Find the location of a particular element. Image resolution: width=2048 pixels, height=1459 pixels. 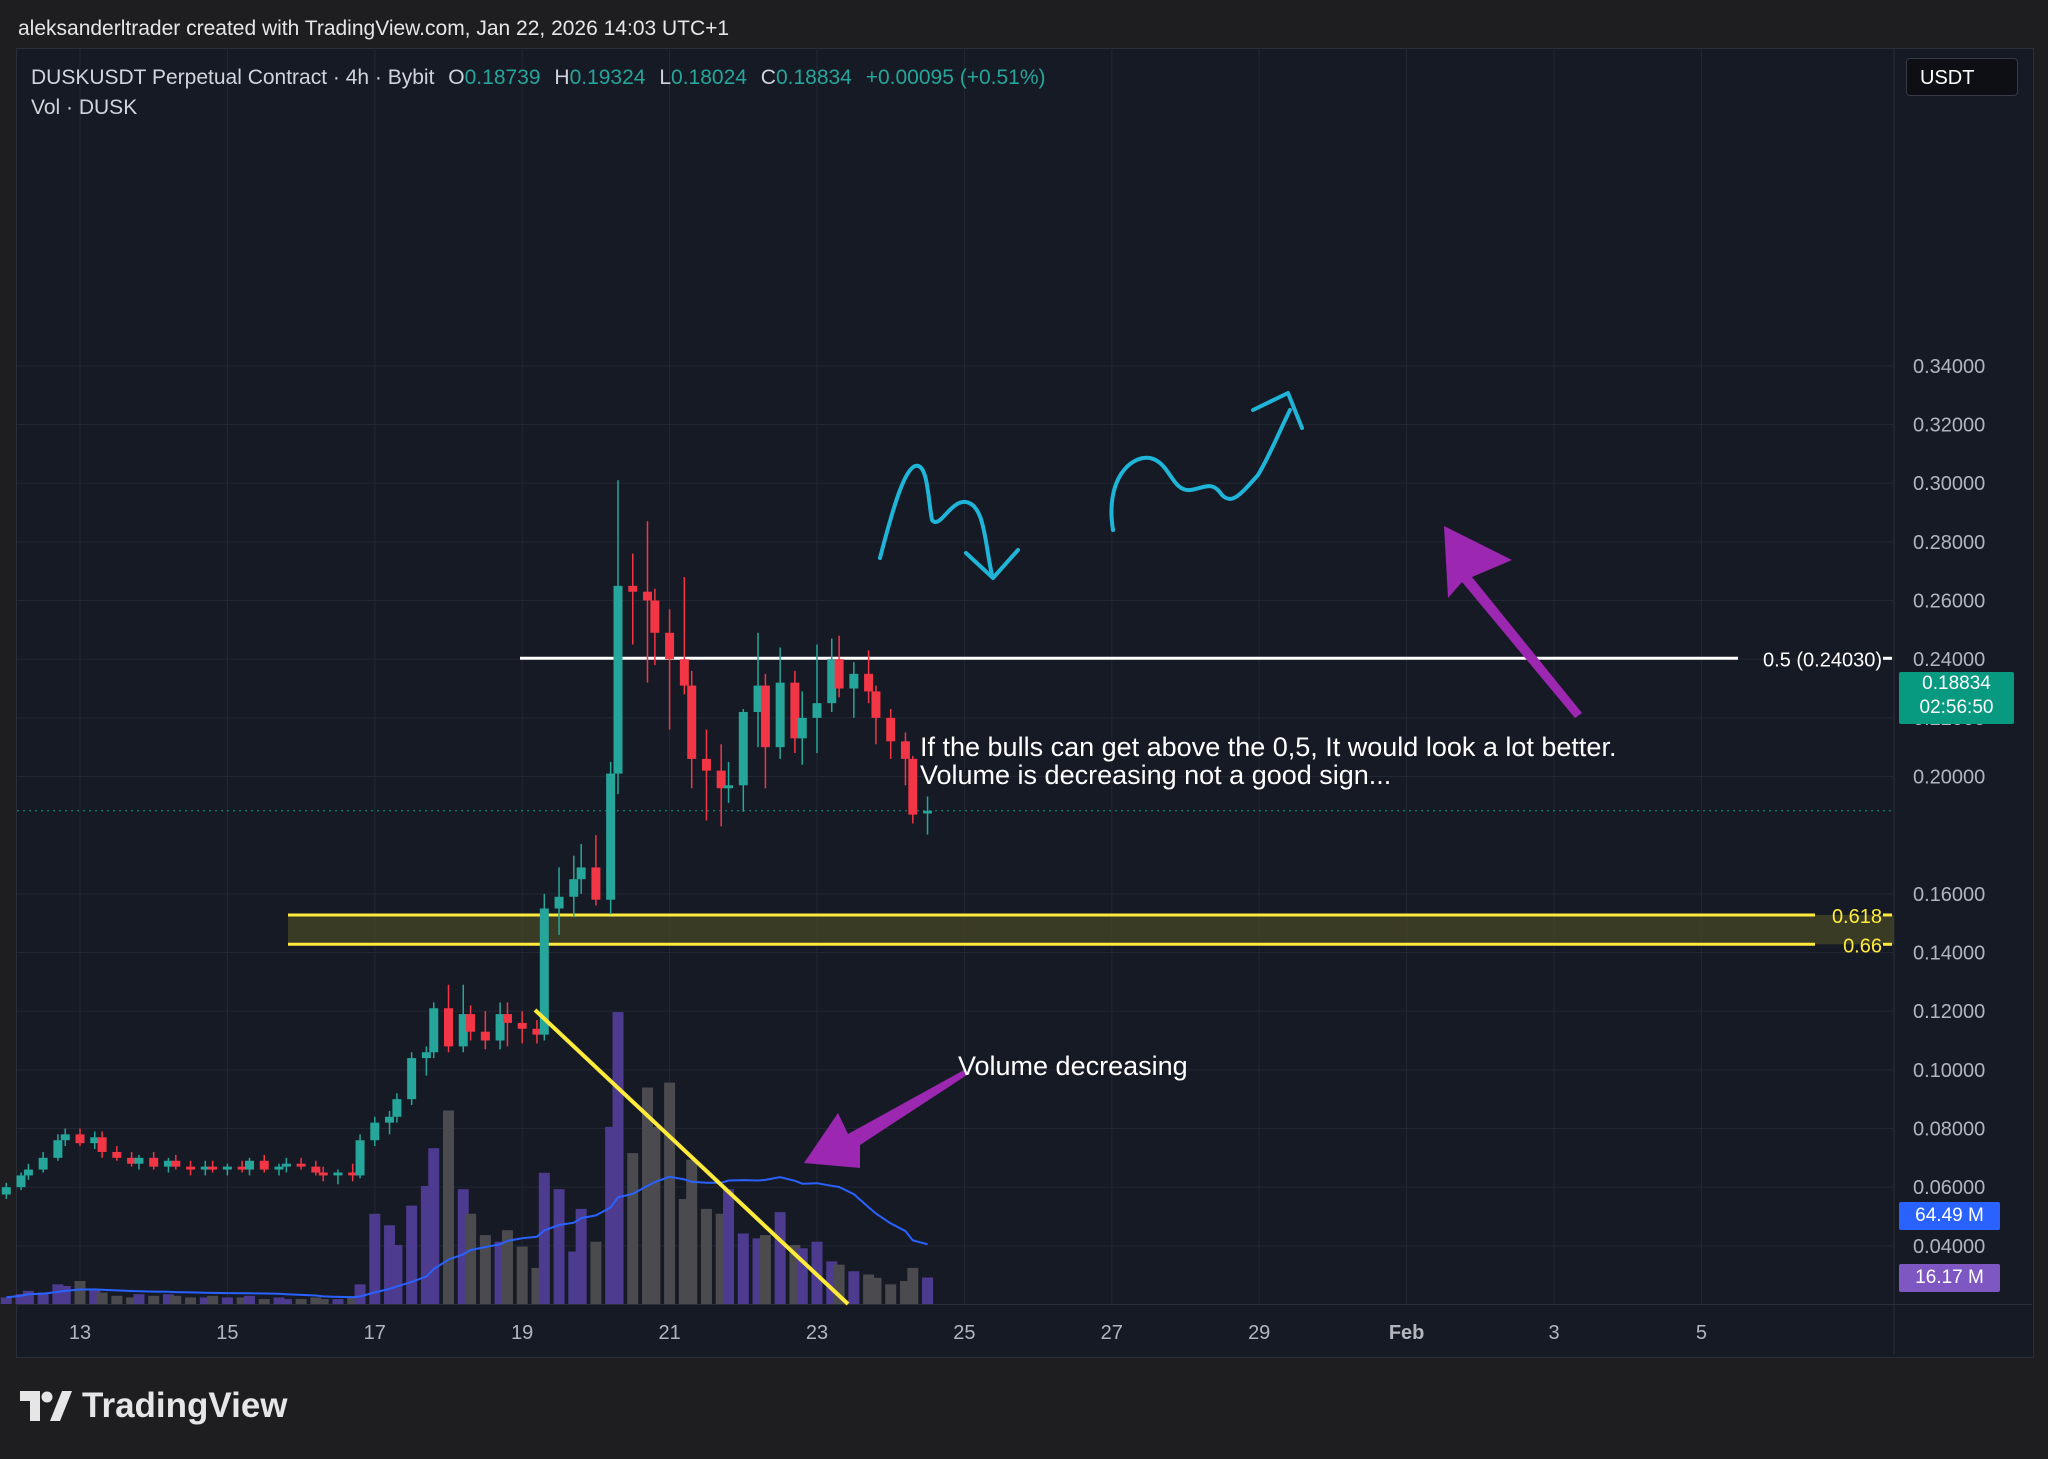

volume-legend: Vol · DUSK is located at coordinates (84, 107).